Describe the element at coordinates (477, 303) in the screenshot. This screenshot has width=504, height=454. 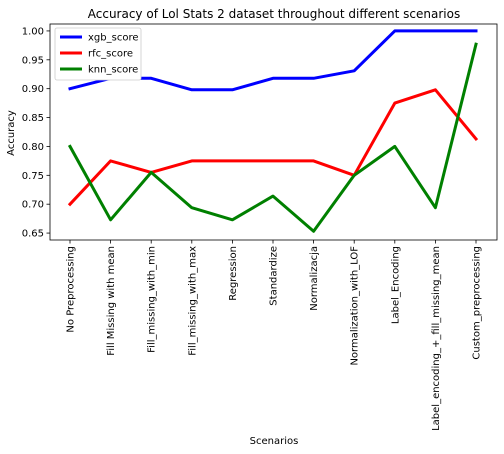
I see `x-tick-label: Custom_preprocessing` at that location.